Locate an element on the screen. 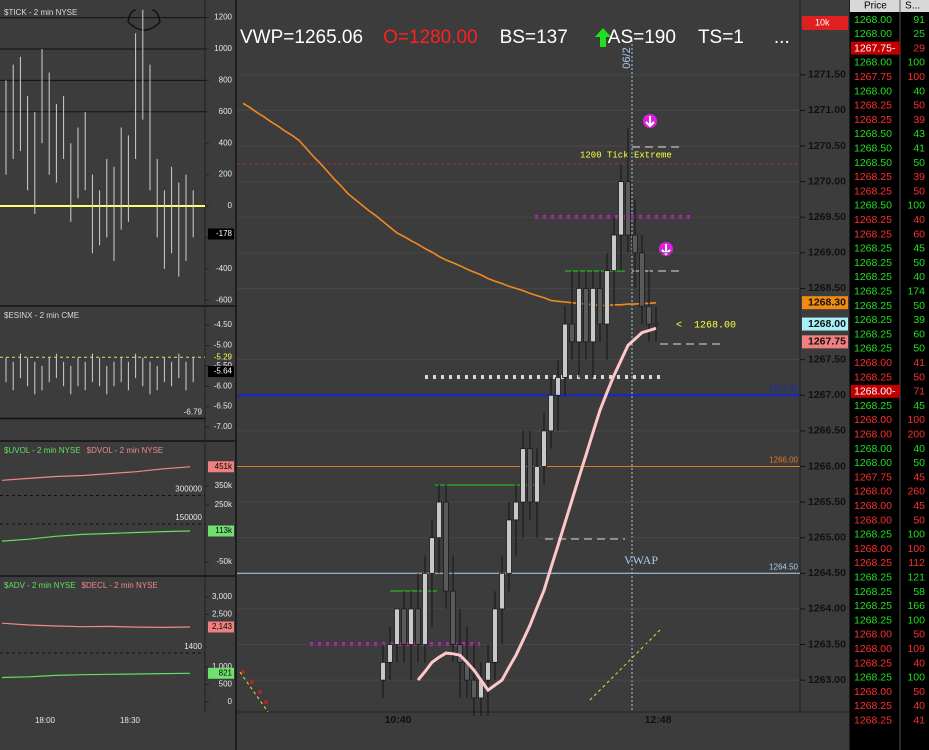 This screenshot has height=750, width=929. trade-size: 60 is located at coordinates (919, 334).